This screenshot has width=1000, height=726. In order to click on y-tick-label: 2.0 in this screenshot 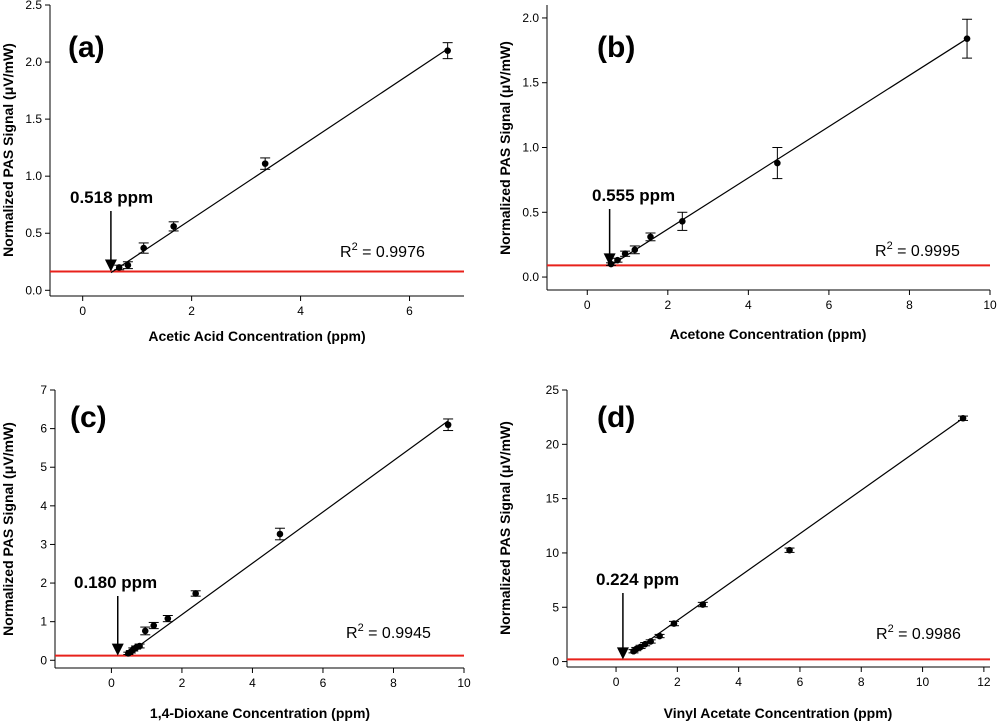, I will do `click(530, 18)`.